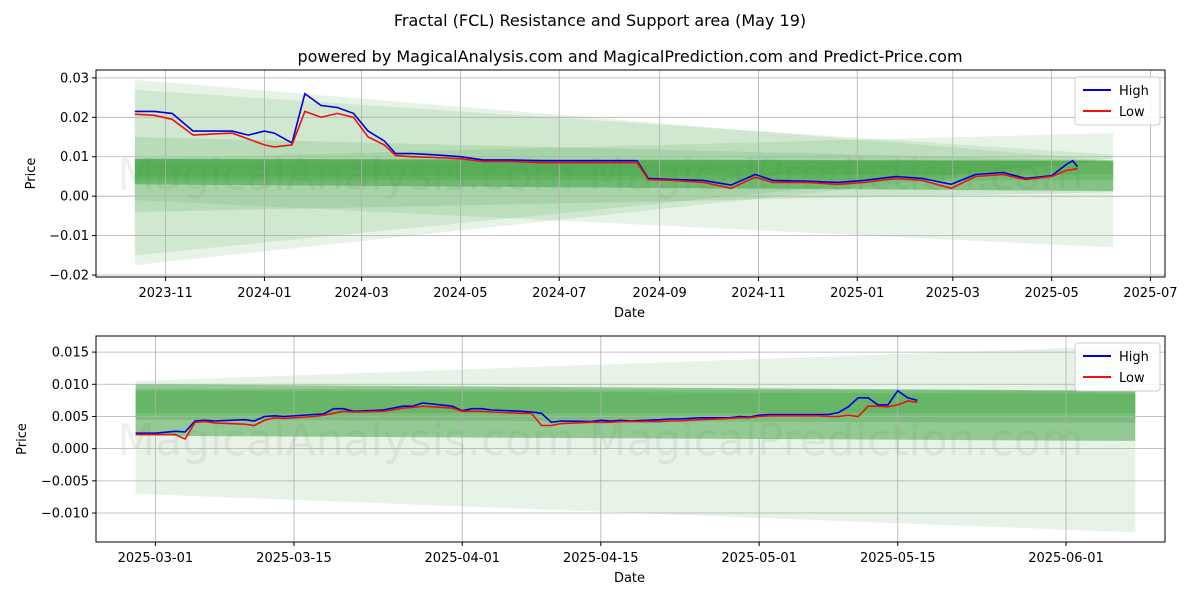 The image size is (1200, 600). Describe the element at coordinates (559, 293) in the screenshot. I see `x-tick-label: 2024-07` at that location.